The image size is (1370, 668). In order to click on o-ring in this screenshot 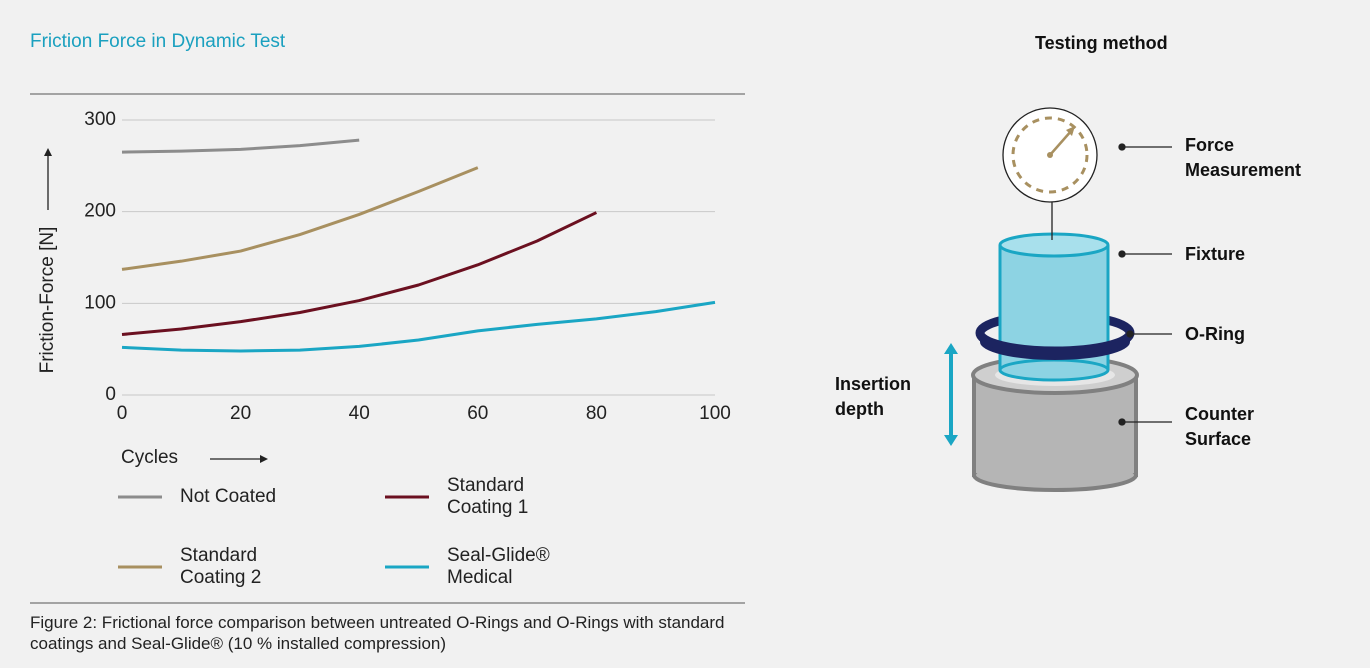, I will do `click(1055, 346)`.